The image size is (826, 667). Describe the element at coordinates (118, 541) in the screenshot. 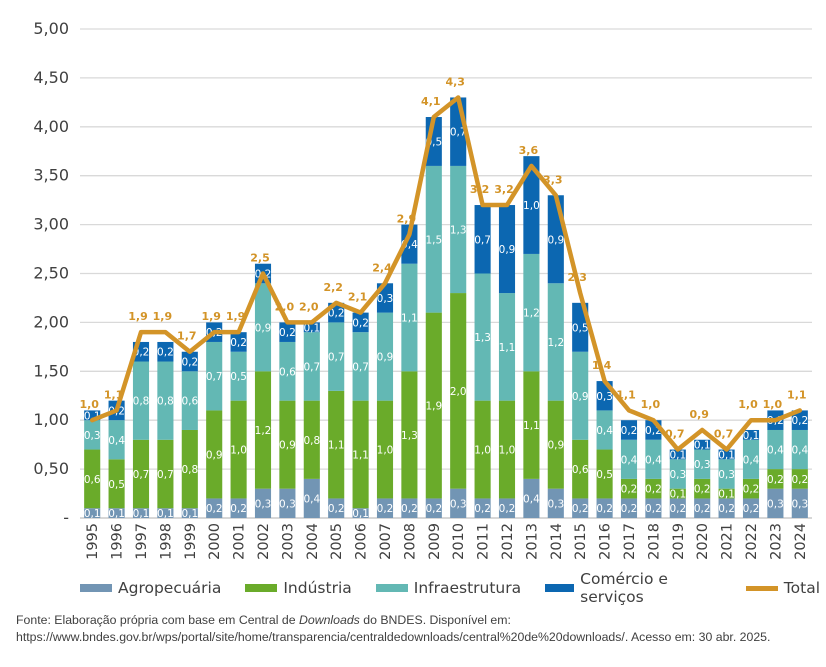

I see `x-tick-label: 1996` at that location.